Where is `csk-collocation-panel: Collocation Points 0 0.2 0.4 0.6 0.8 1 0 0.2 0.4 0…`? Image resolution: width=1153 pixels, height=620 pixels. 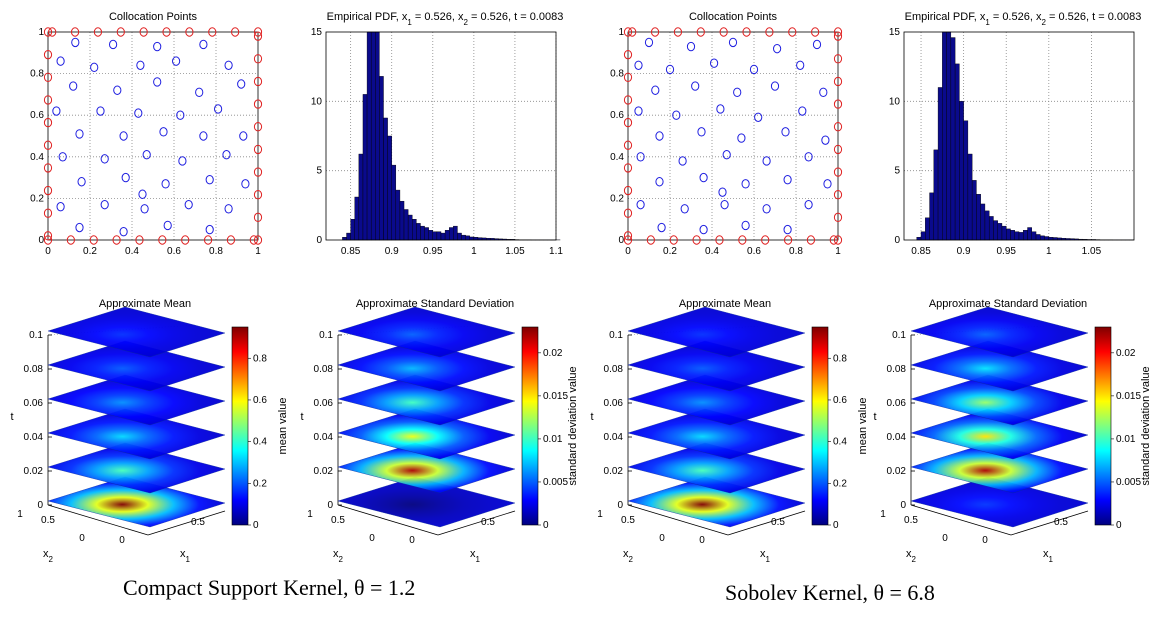
csk-collocation-panel: Collocation Points 0 0.2 0.4 0.6 0.8 1 0 0.2 0.4 0… is located at coordinates (140, 130).